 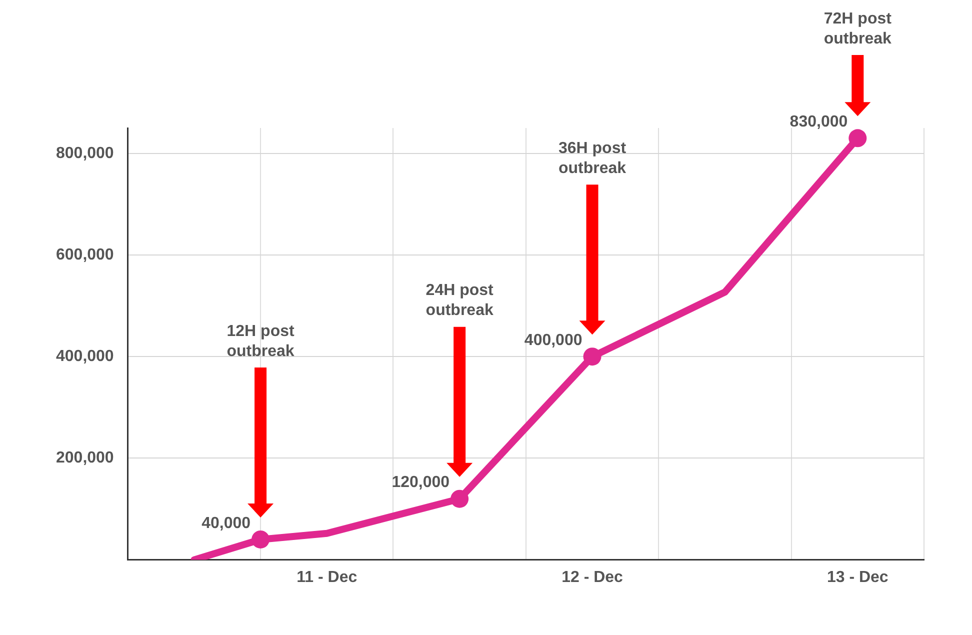 What do you see at coordinates (593, 577) in the screenshot?
I see `x-tick-label: 12 - Dec` at bounding box center [593, 577].